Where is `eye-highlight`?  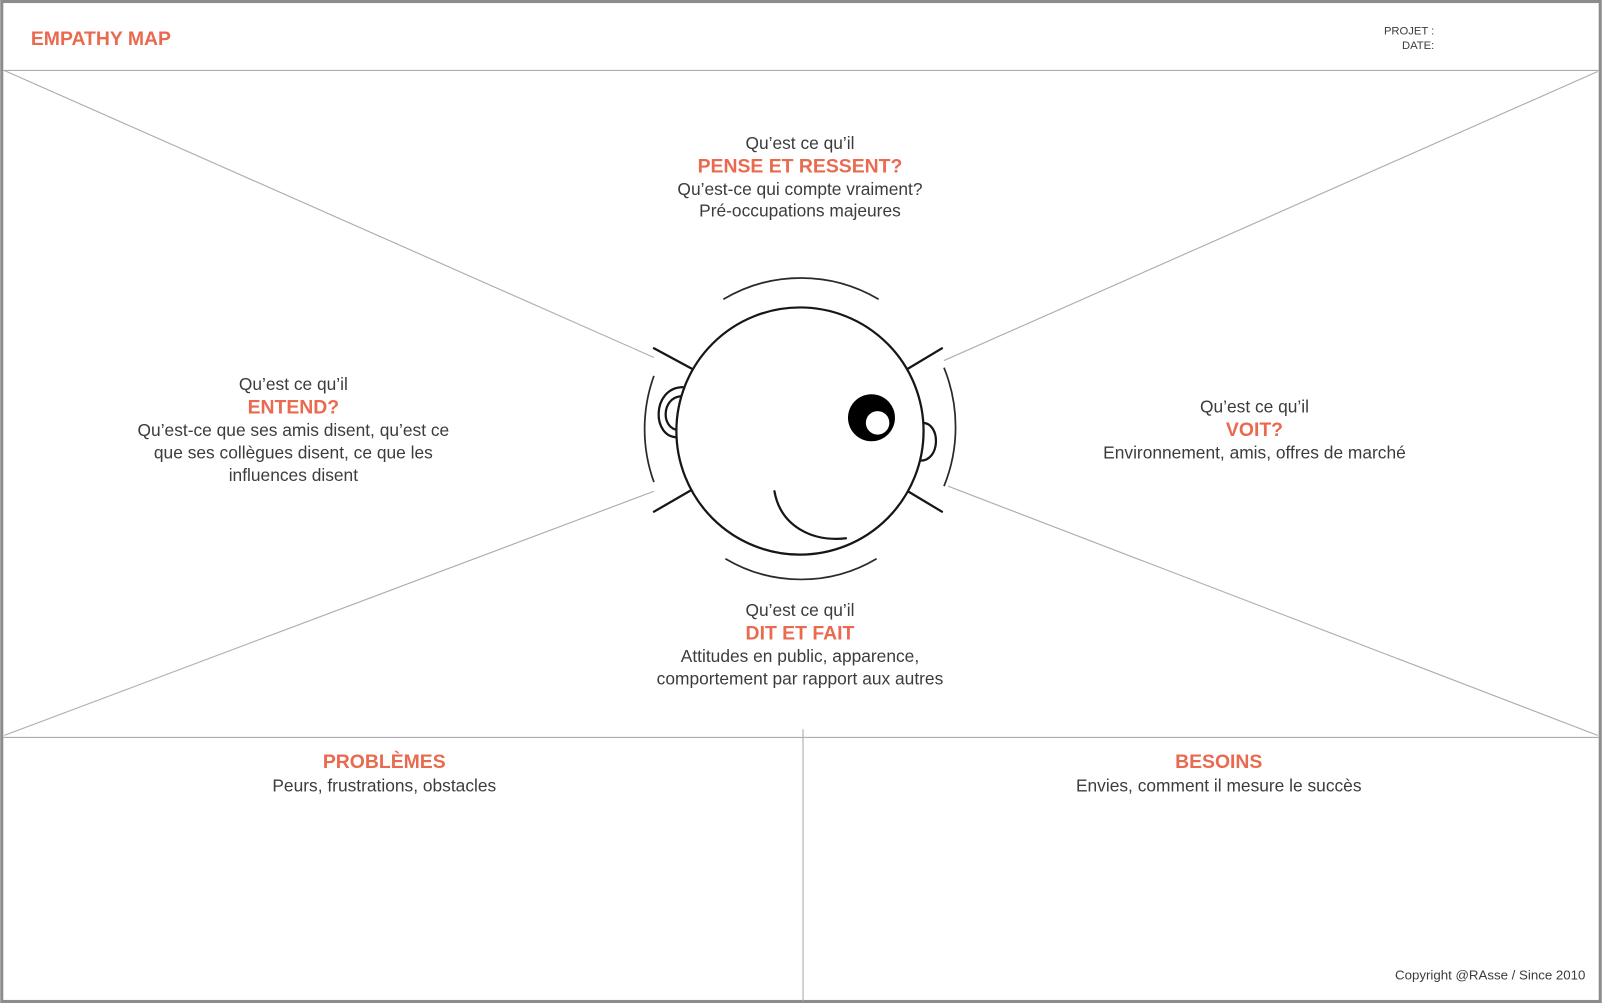 eye-highlight is located at coordinates (877, 423).